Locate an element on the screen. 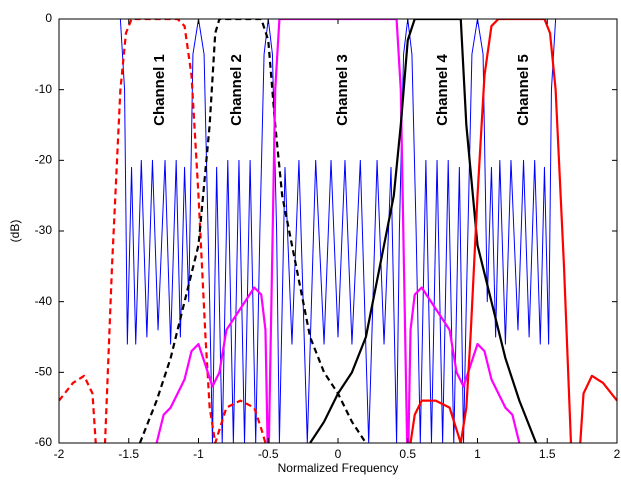  channel-label: Channel 3 is located at coordinates (342, 90).